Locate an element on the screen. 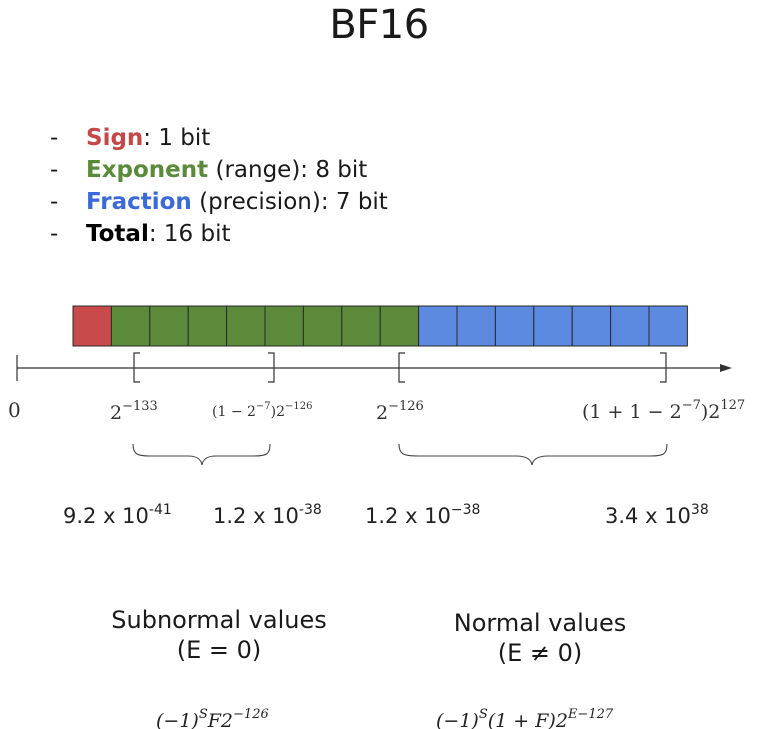  subnormal-condition: (E = 0) is located at coordinates (219, 650).